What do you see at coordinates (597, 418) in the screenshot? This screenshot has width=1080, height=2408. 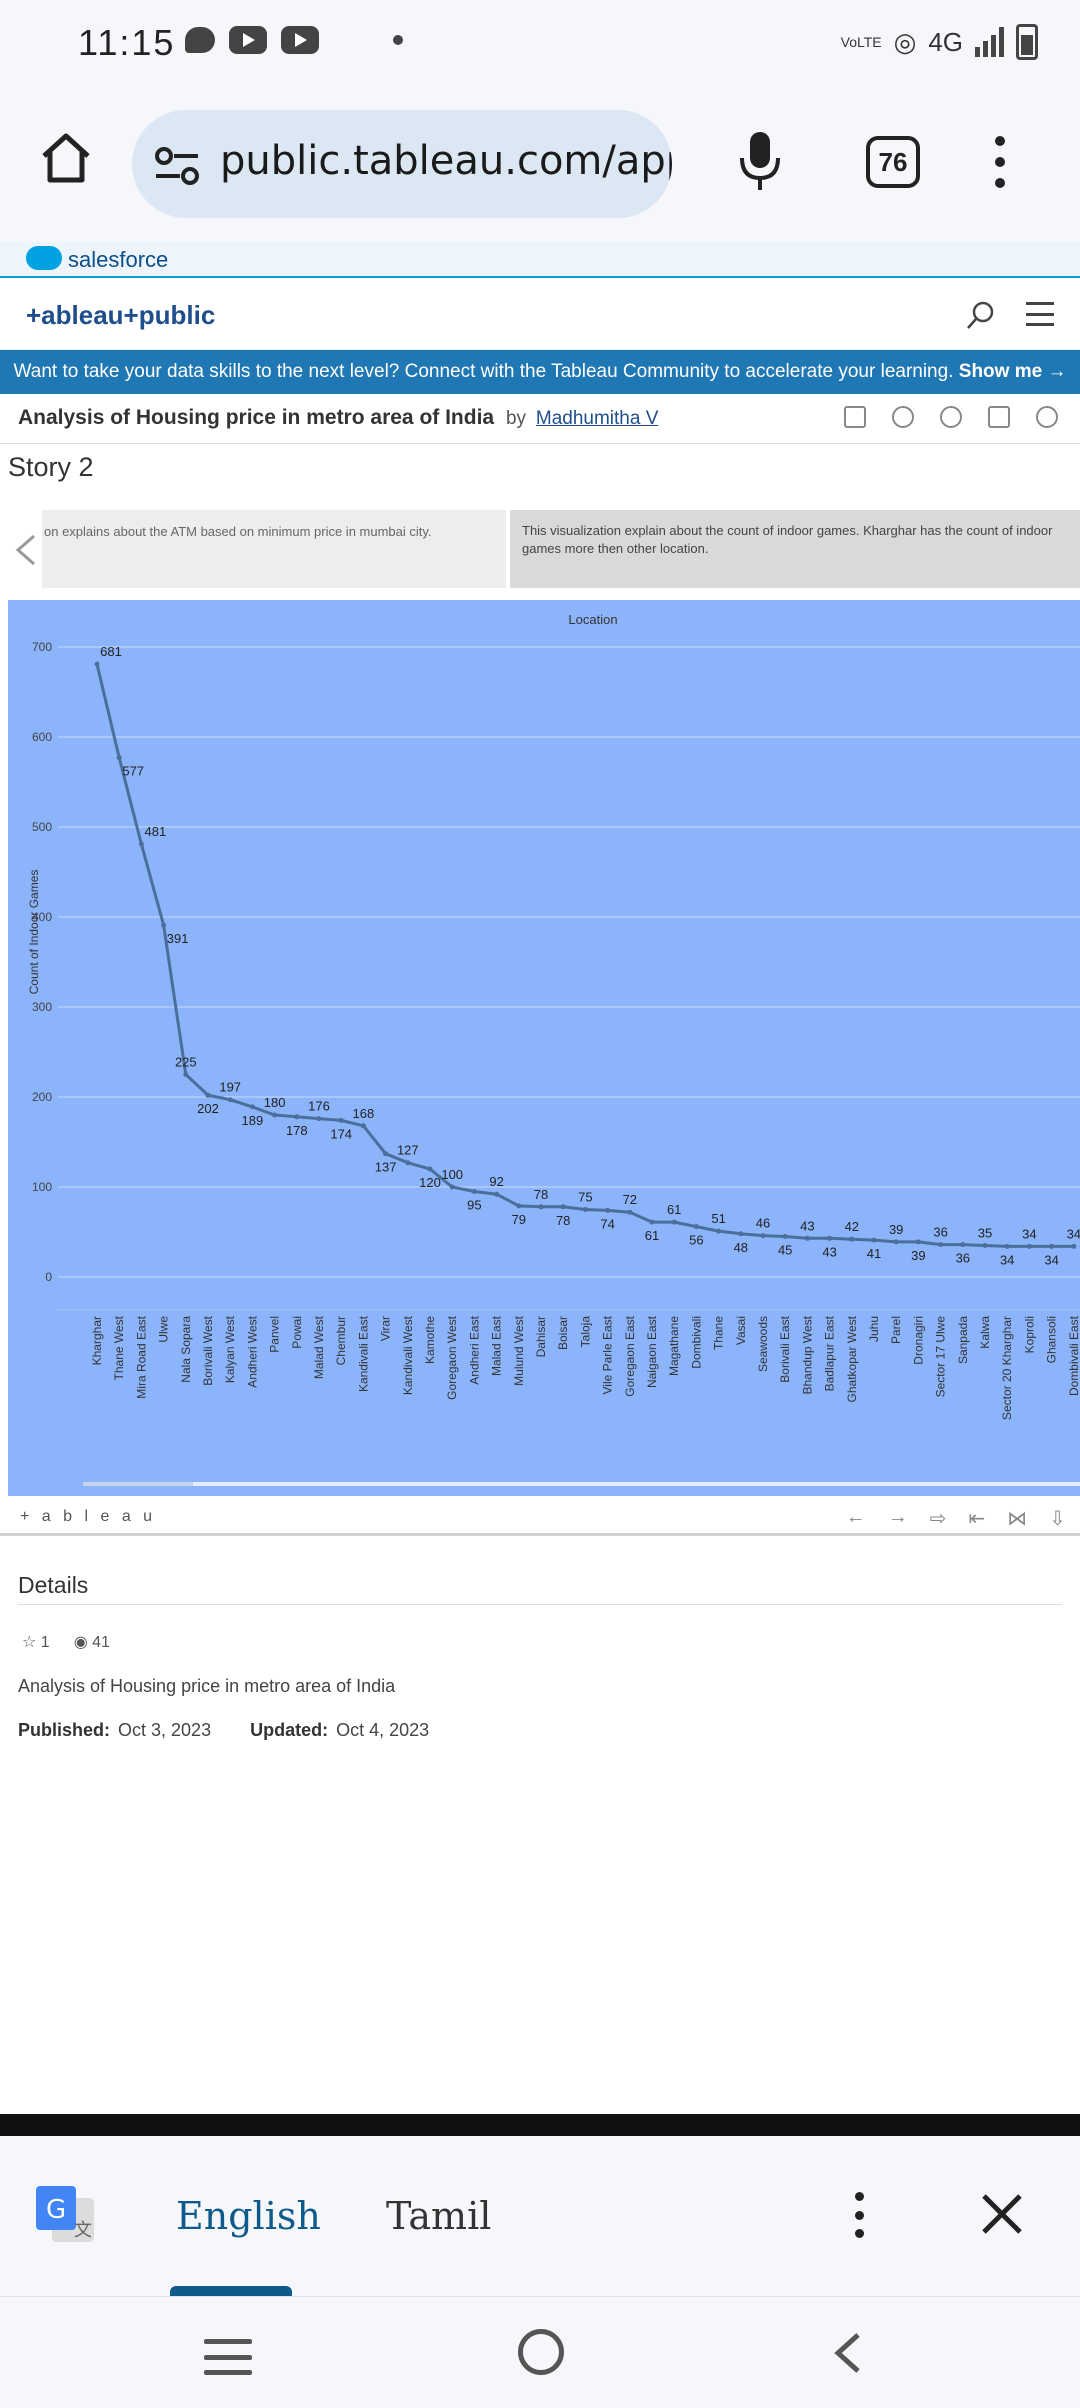 I see `author-link: Madhumitha V` at bounding box center [597, 418].